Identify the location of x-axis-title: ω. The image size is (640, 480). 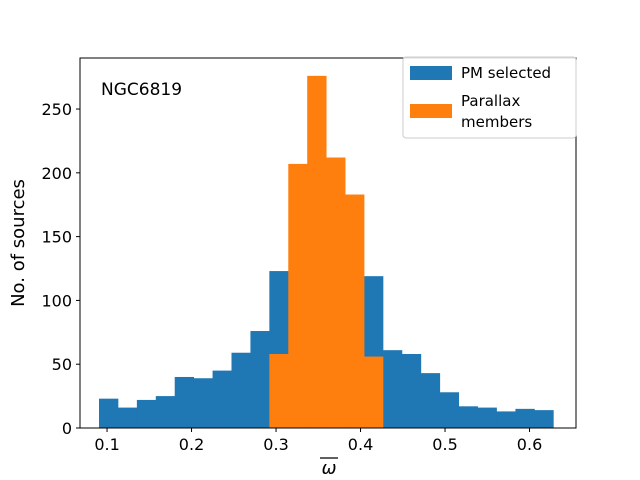
(328, 468).